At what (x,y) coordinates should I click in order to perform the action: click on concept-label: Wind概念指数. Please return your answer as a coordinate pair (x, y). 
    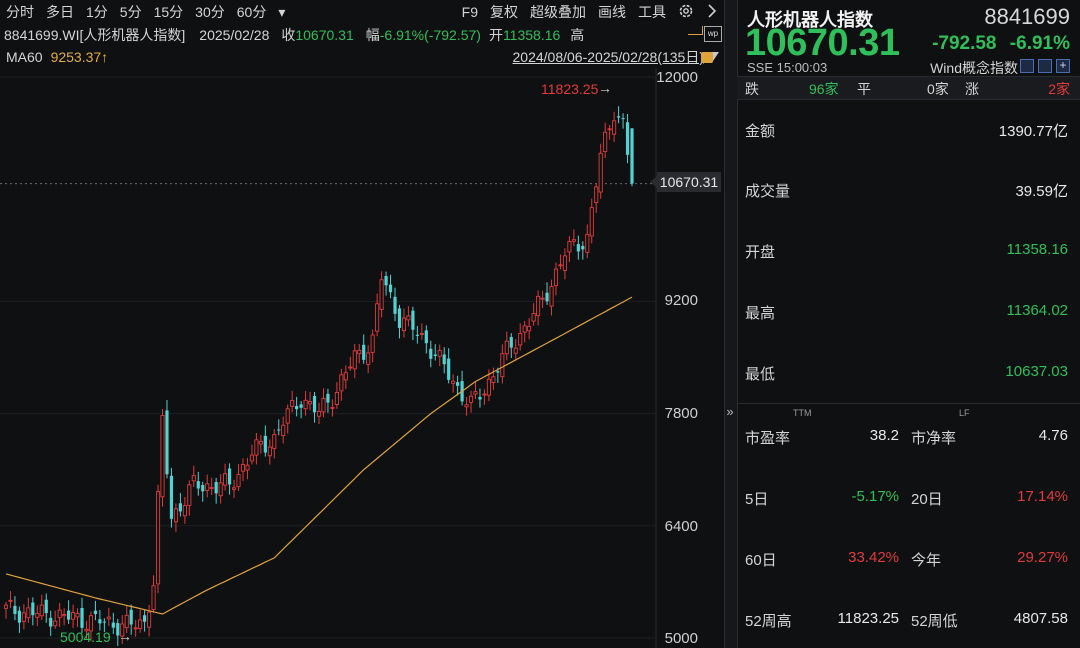
    Looking at the image, I should click on (974, 68).